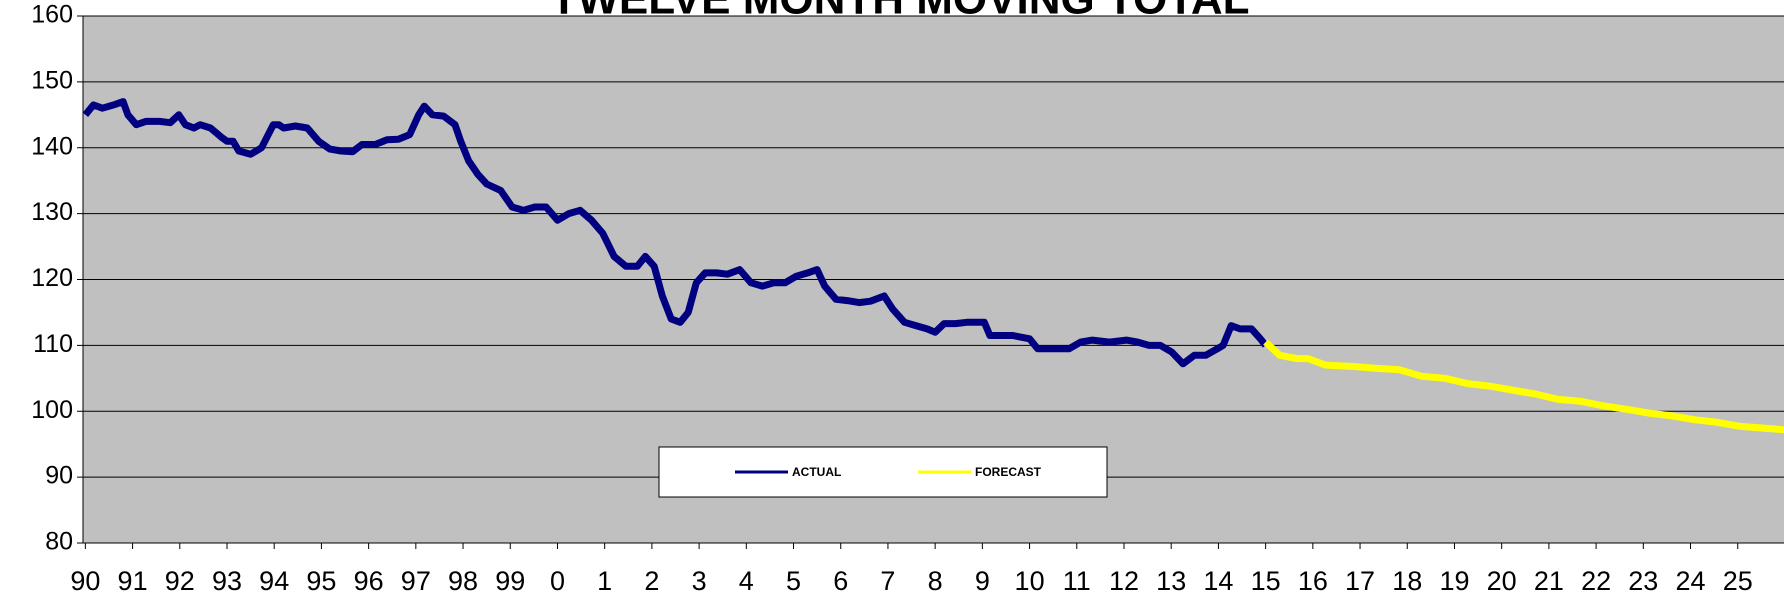 This screenshot has height=599, width=1784. Describe the element at coordinates (883, 472) in the screenshot. I see `legend` at that location.